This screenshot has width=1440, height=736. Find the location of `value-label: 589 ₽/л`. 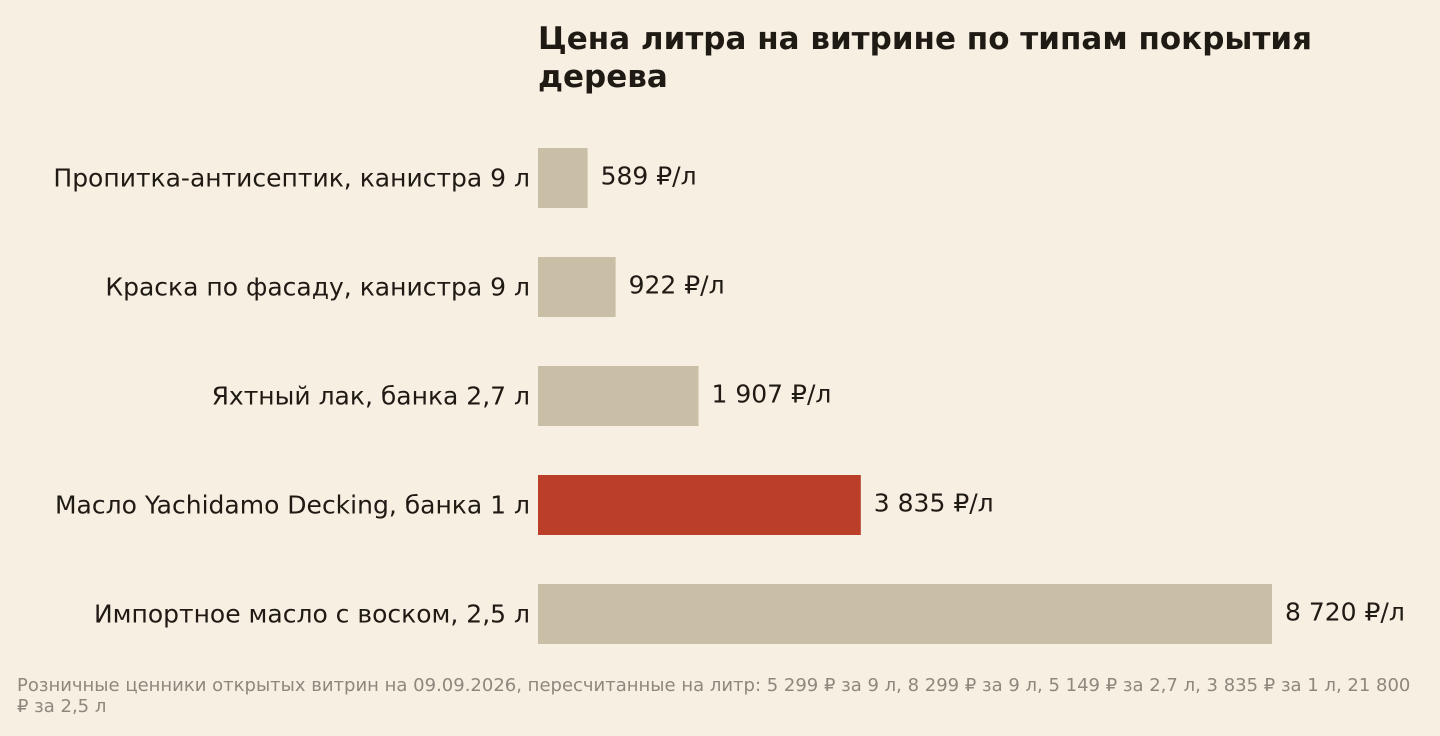

value-label: 589 ₽/л is located at coordinates (649, 176).